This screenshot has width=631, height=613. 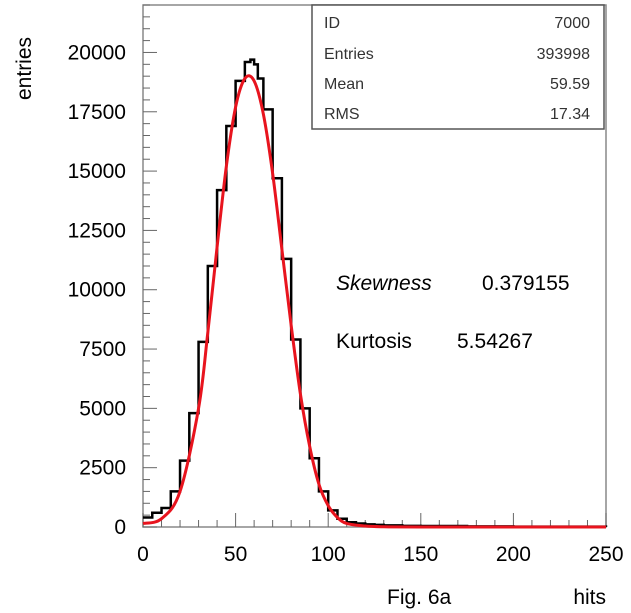 What do you see at coordinates (349, 54) in the screenshot?
I see `stat-label-entries: Entries` at bounding box center [349, 54].